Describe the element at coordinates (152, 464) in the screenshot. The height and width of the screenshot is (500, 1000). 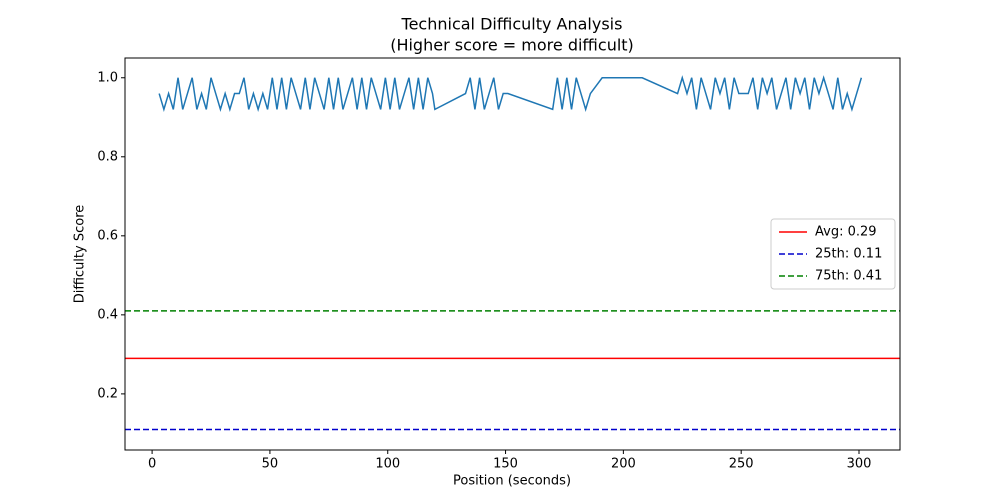
I see `x-tick-label: 0` at that location.